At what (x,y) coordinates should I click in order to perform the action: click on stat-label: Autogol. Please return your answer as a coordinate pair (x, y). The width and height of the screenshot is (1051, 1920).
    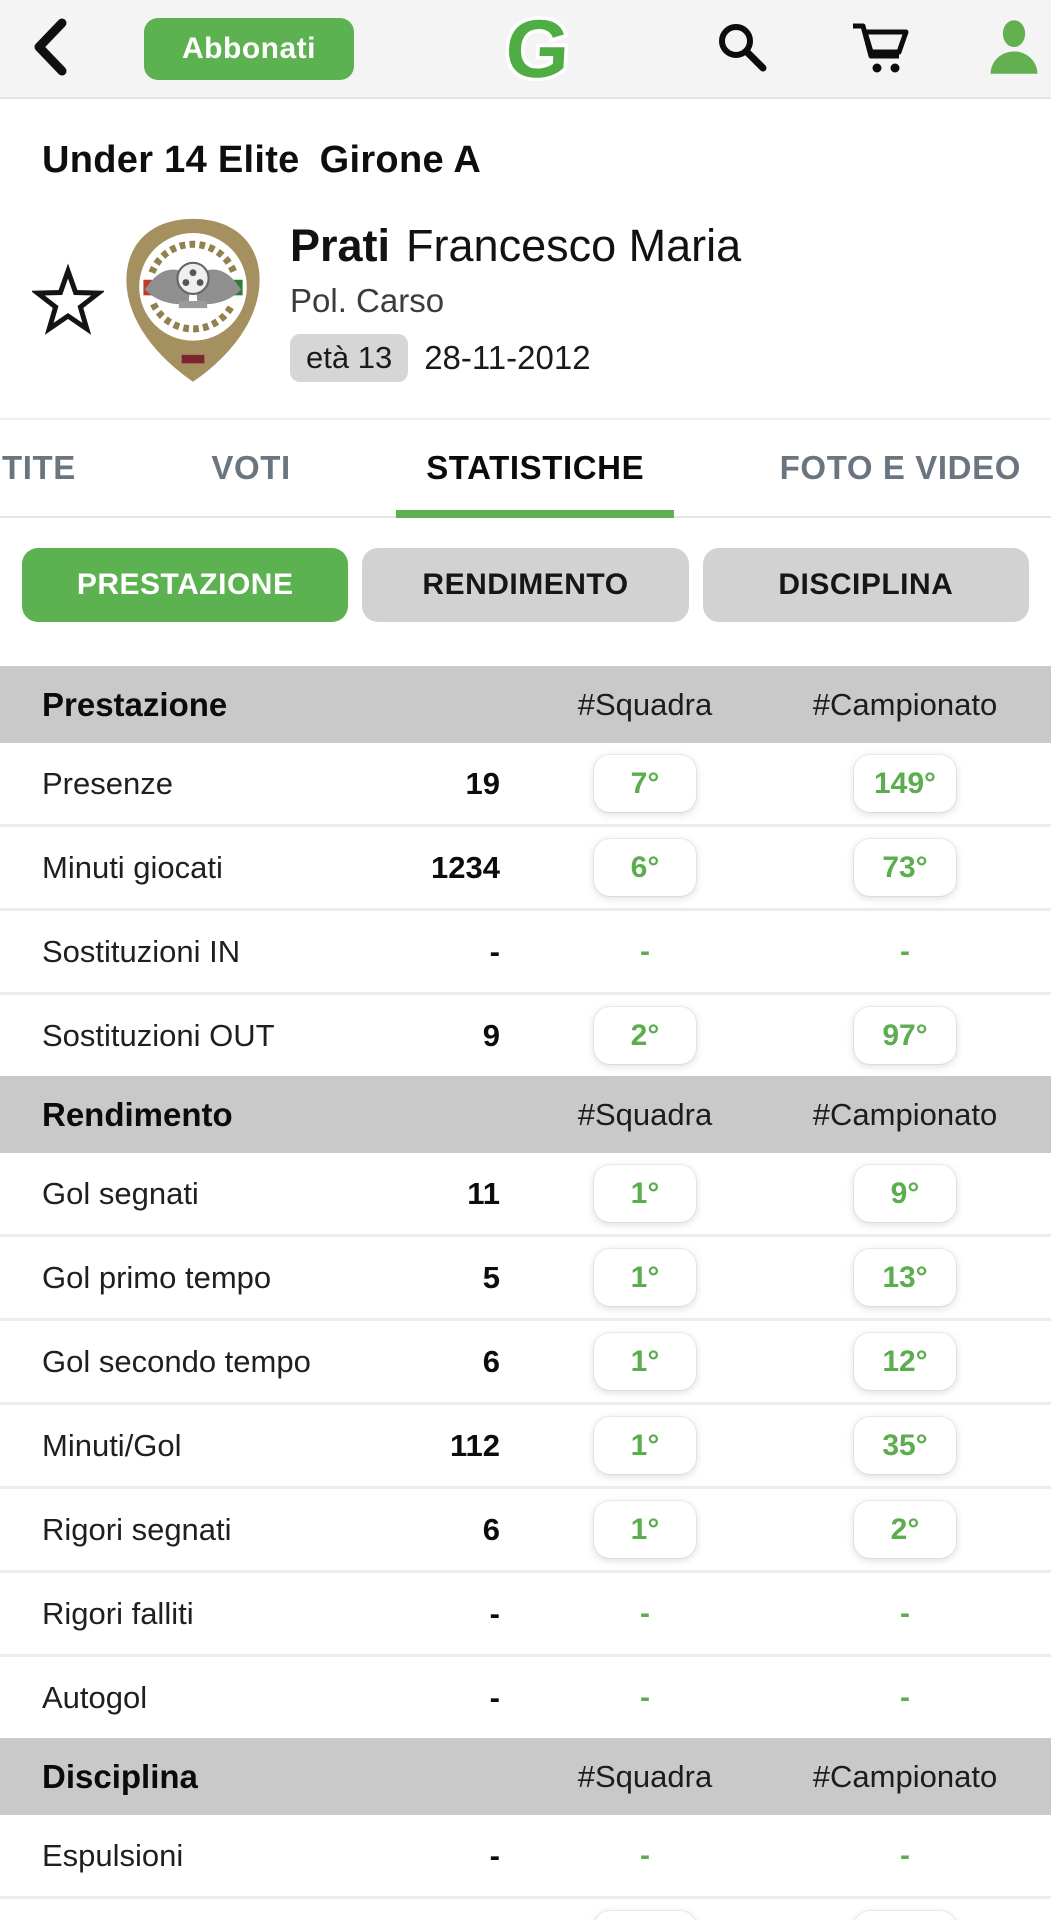
    Looking at the image, I should click on (95, 1697).